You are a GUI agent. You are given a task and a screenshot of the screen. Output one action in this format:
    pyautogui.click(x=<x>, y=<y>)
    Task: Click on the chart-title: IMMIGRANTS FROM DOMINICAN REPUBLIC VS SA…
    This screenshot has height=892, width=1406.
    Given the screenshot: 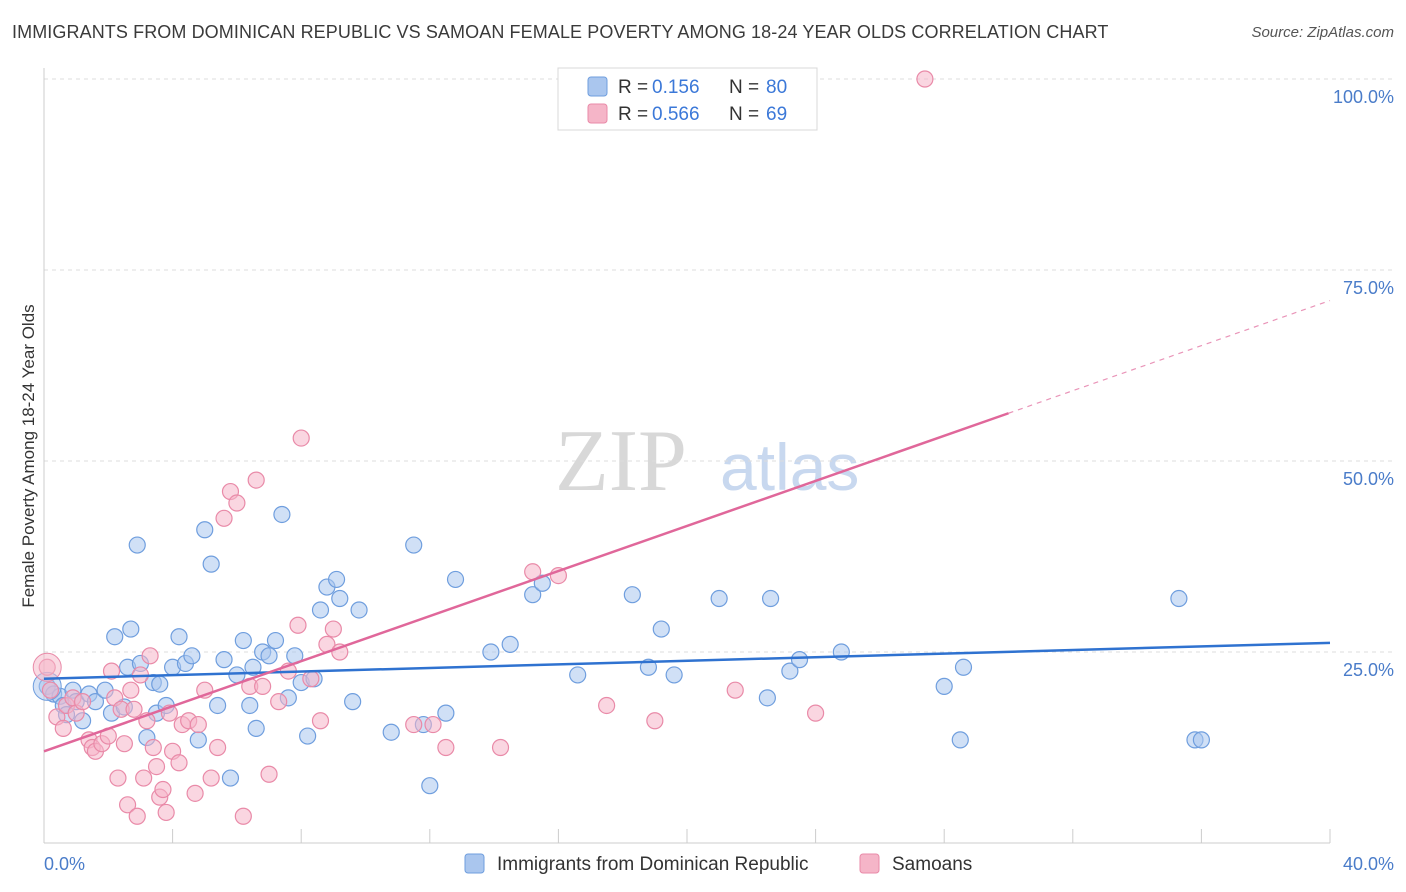 What is the action you would take?
    pyautogui.click(x=560, y=32)
    